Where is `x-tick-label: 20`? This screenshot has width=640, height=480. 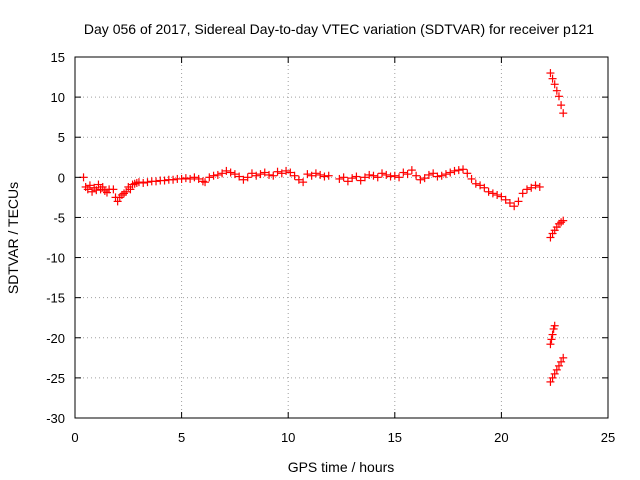 x-tick-label: 20 is located at coordinates (501, 437).